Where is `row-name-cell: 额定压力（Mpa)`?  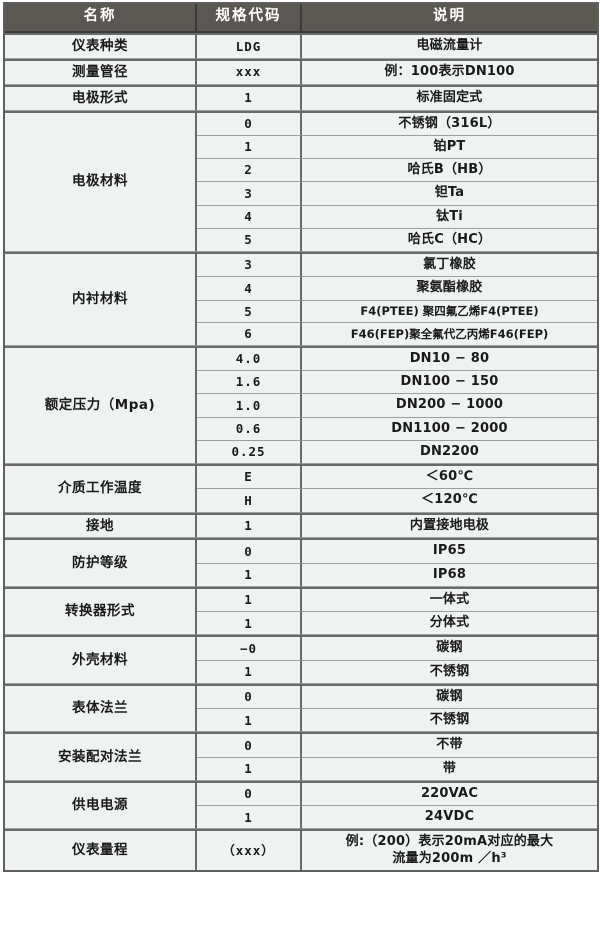 row-name-cell: 额定压力（Mpa) is located at coordinates (101, 405).